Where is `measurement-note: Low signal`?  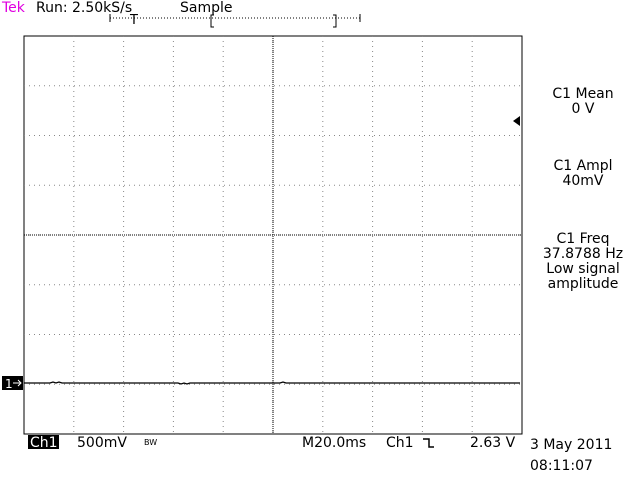 measurement-note: Low signal is located at coordinates (582, 269).